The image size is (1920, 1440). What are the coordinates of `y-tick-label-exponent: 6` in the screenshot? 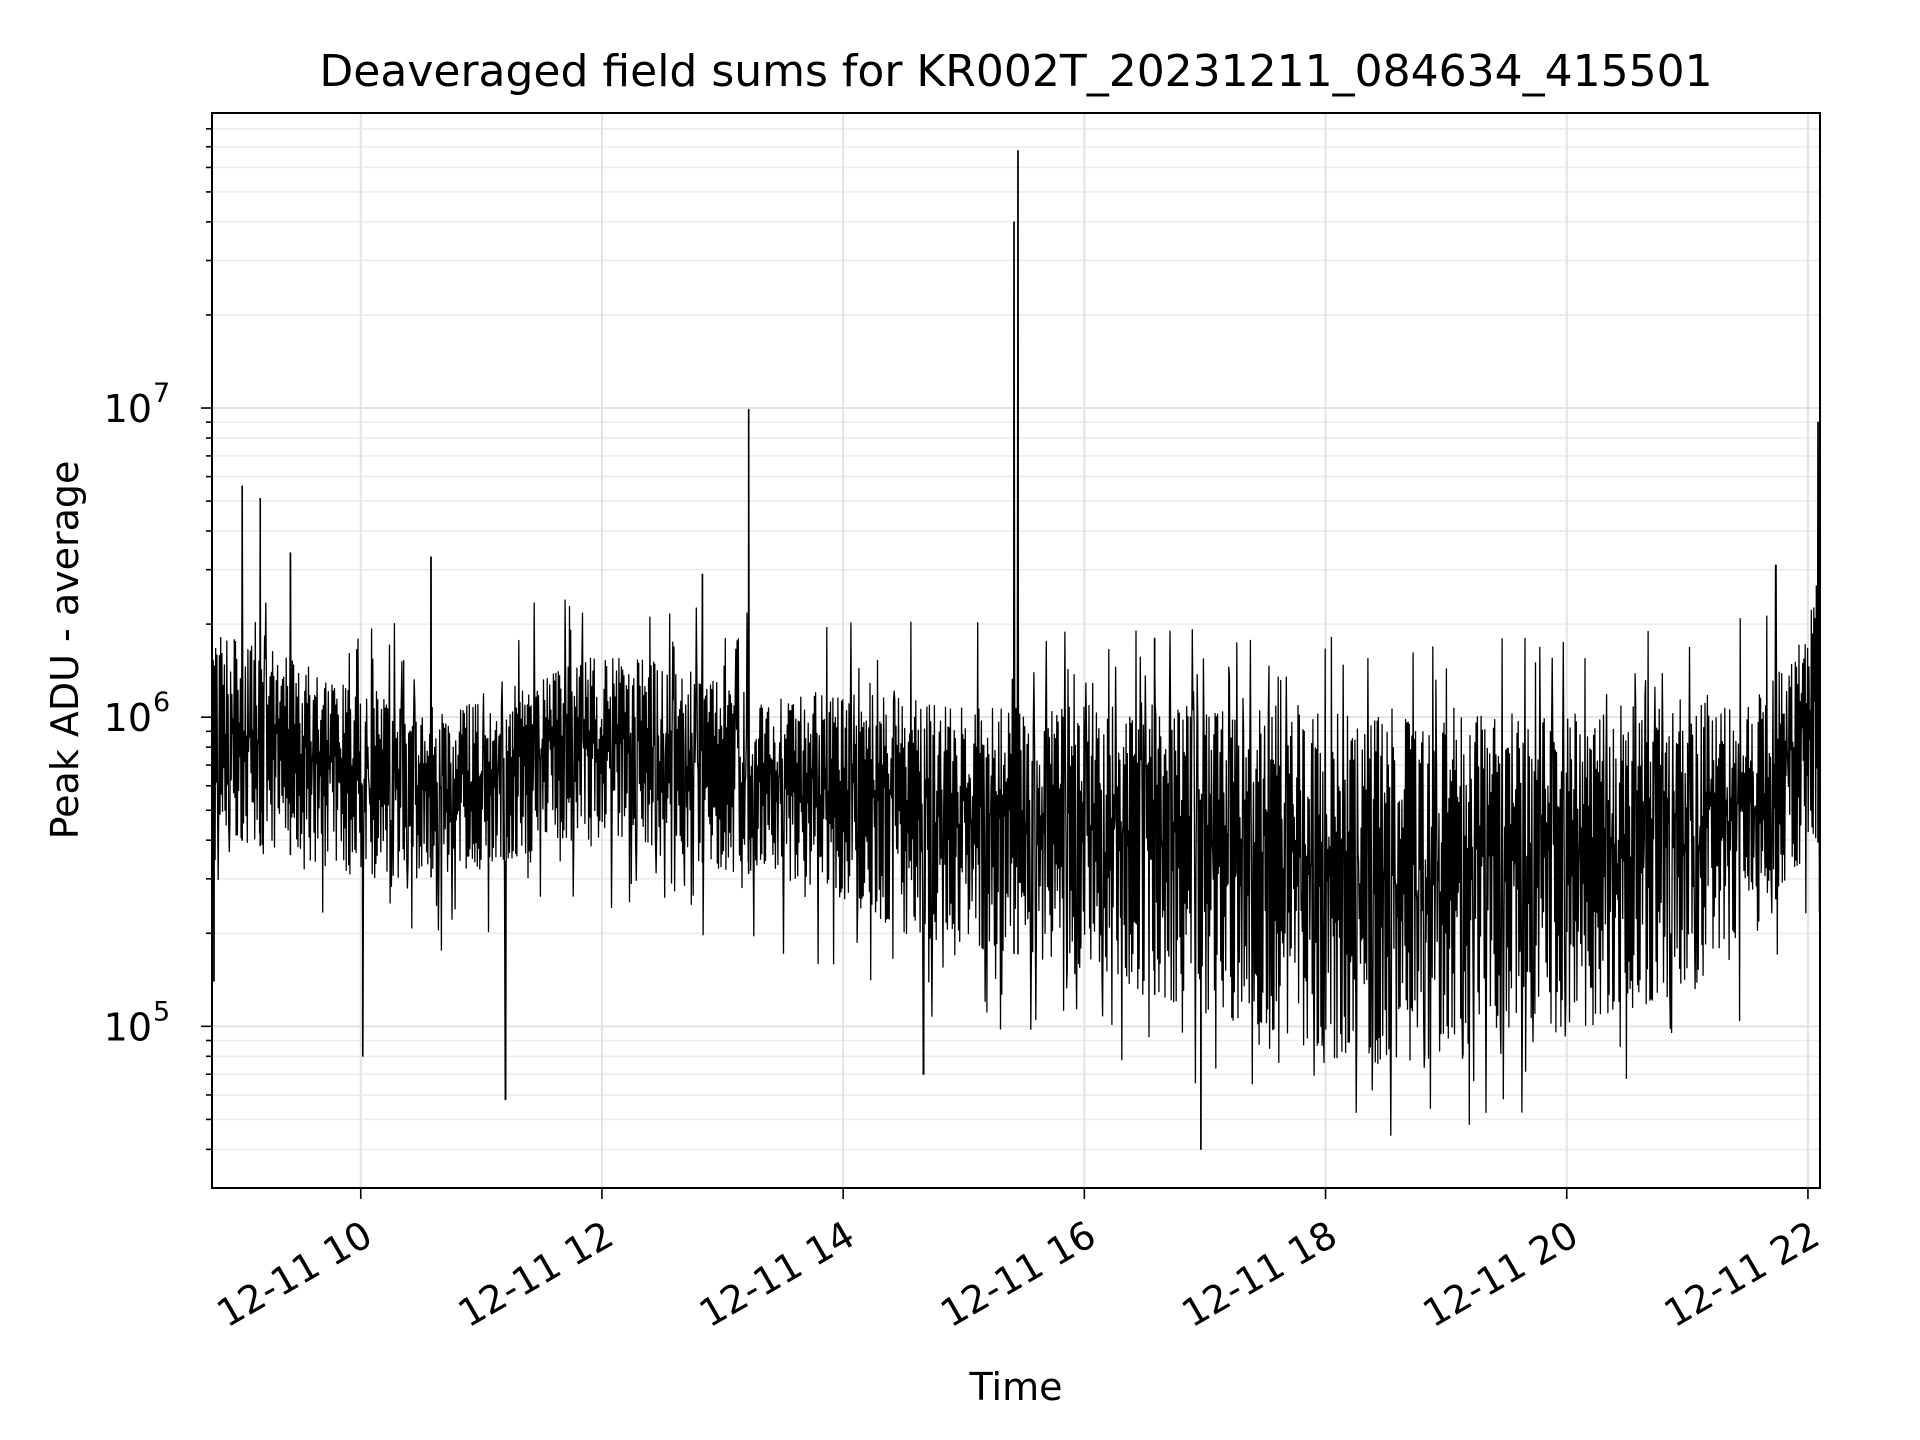 It's located at (161, 702).